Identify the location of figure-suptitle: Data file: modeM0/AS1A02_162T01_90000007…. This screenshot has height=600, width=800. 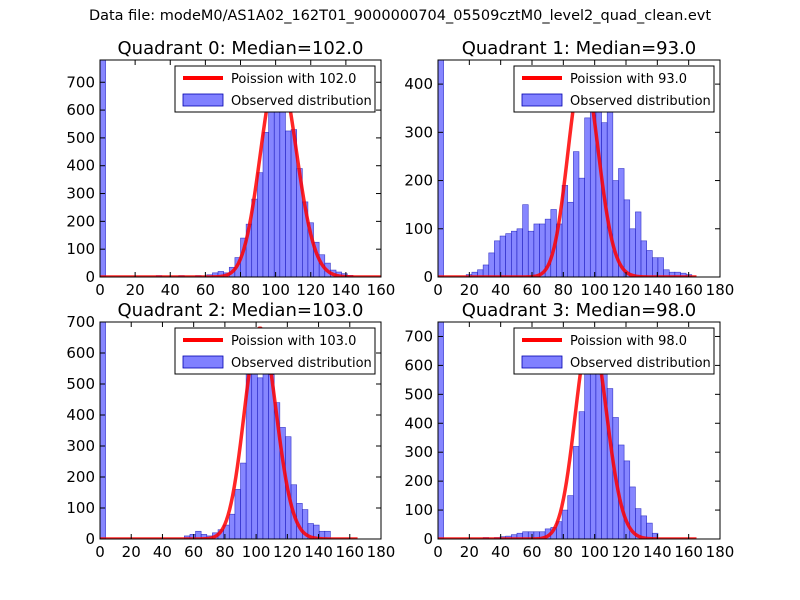
(400, 16).